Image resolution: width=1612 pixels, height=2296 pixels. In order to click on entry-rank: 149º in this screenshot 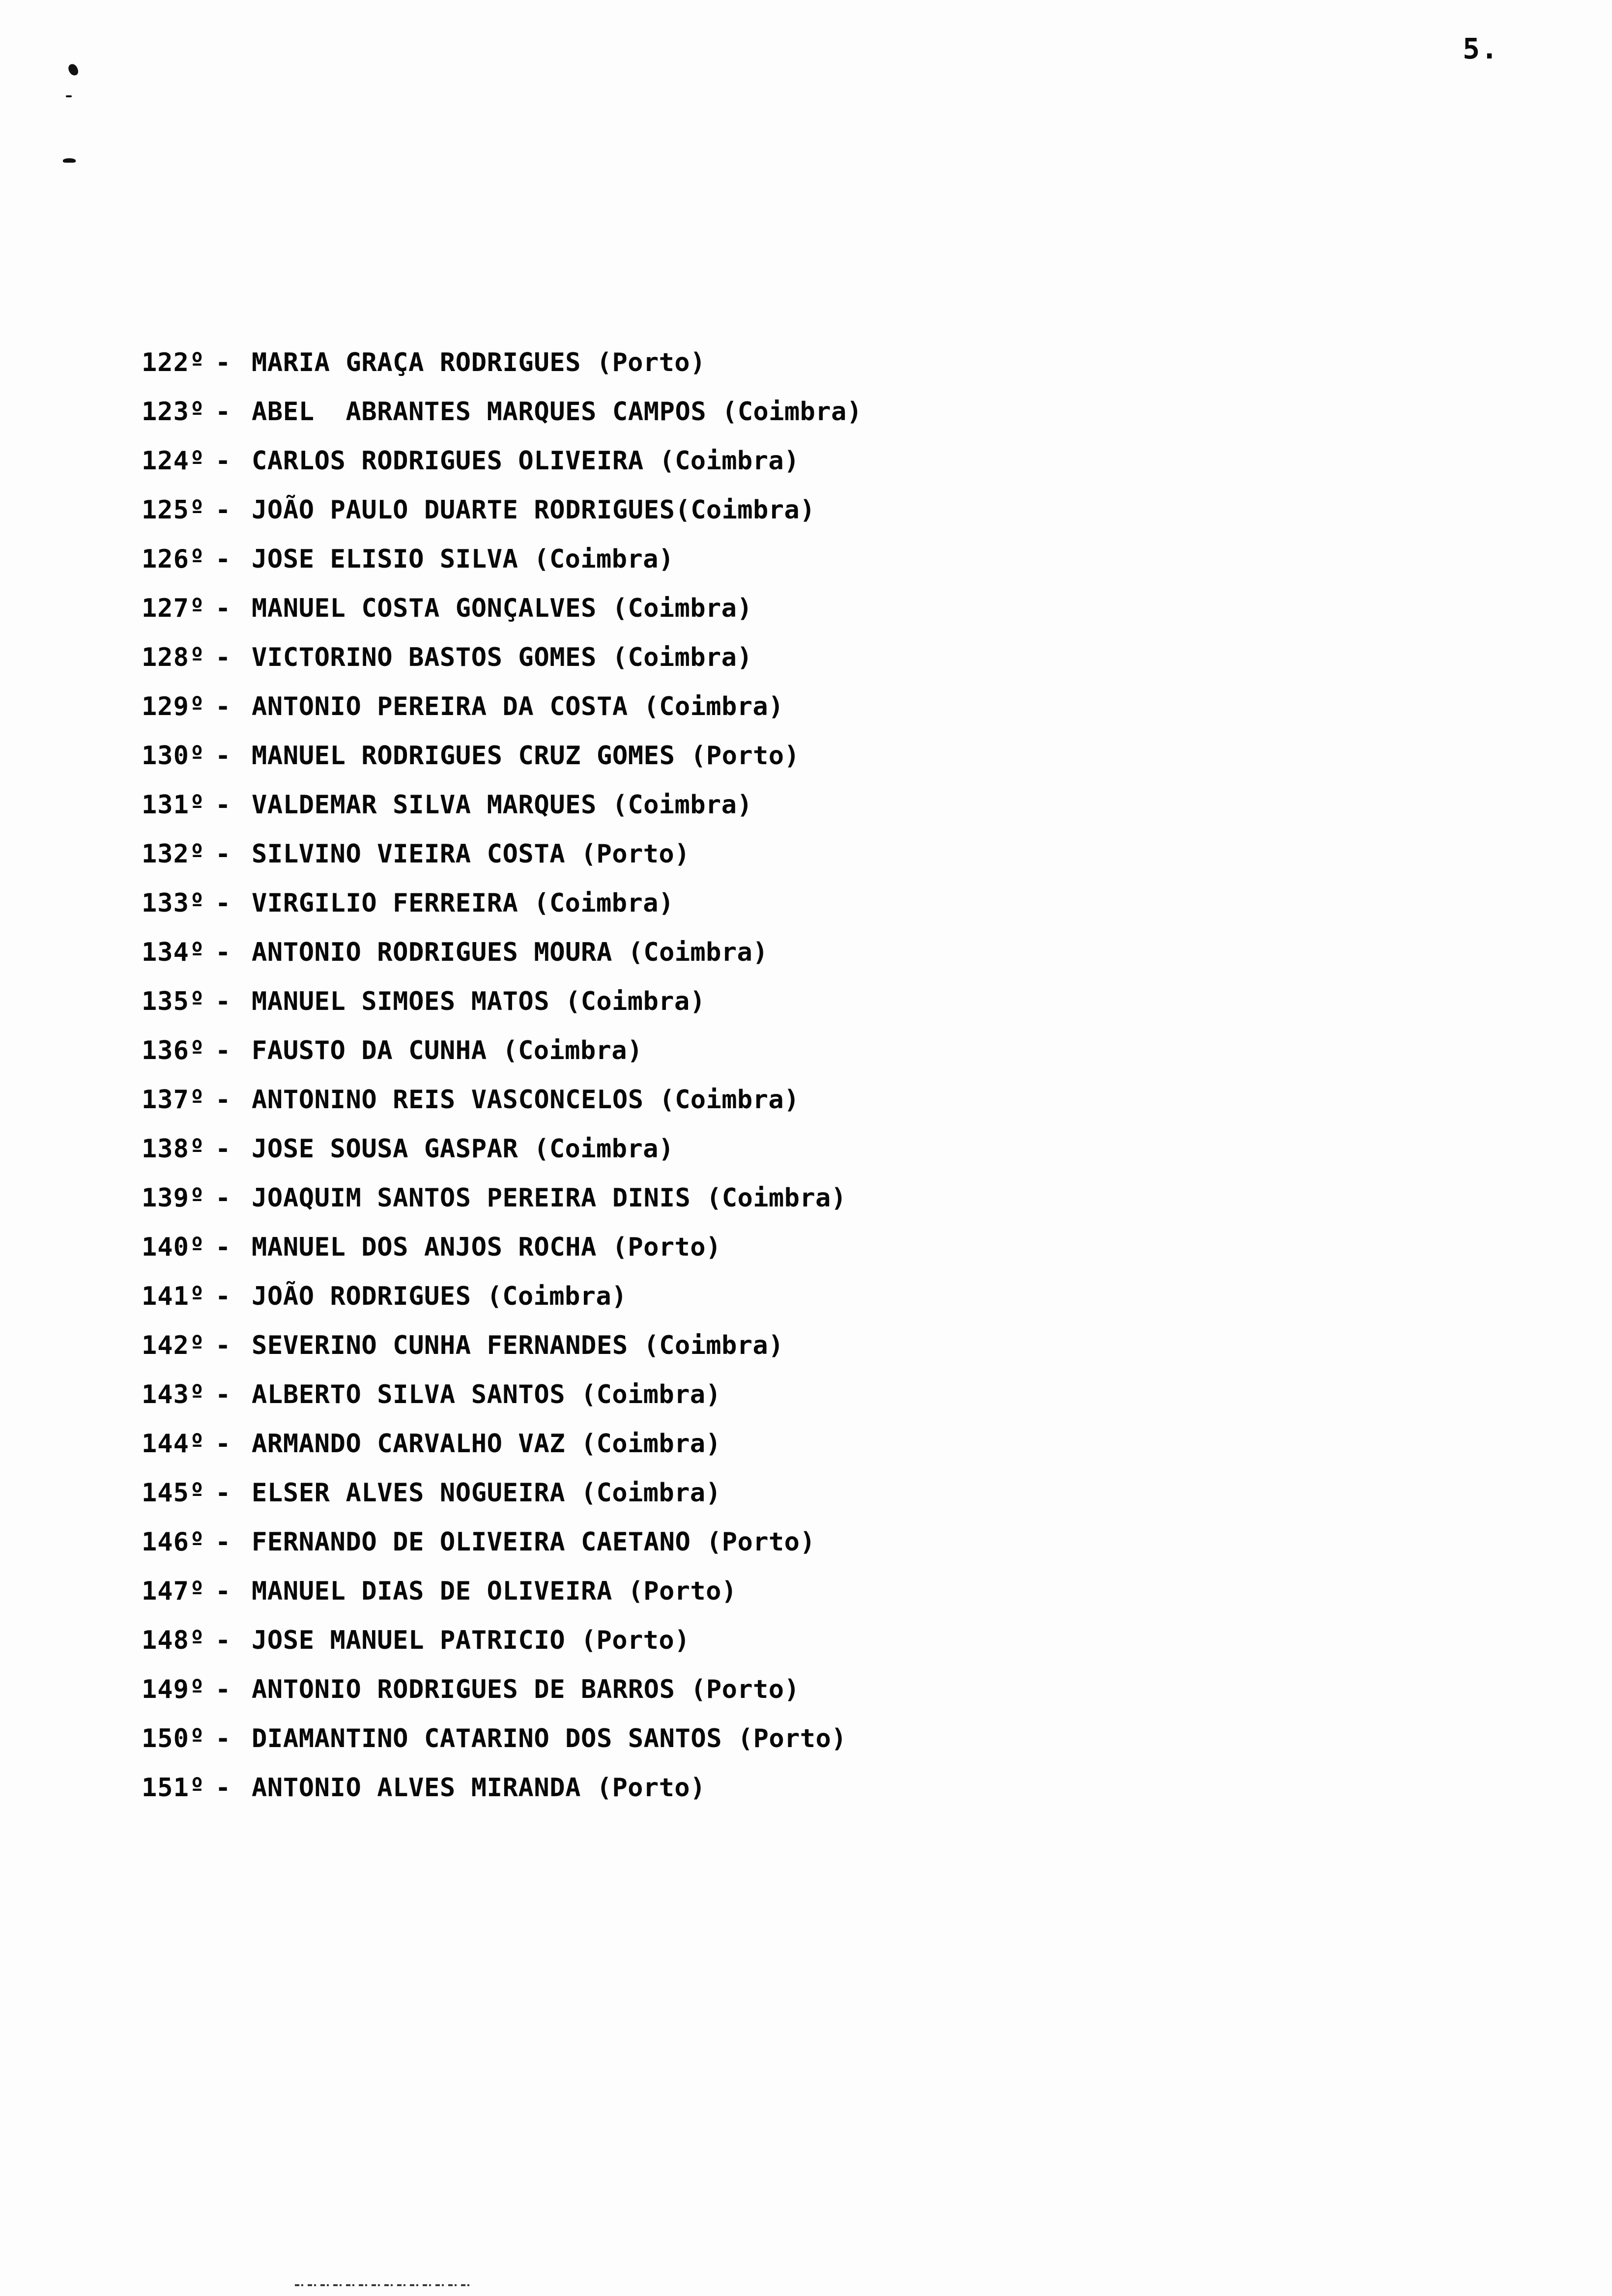, I will do `click(173, 1690)`.